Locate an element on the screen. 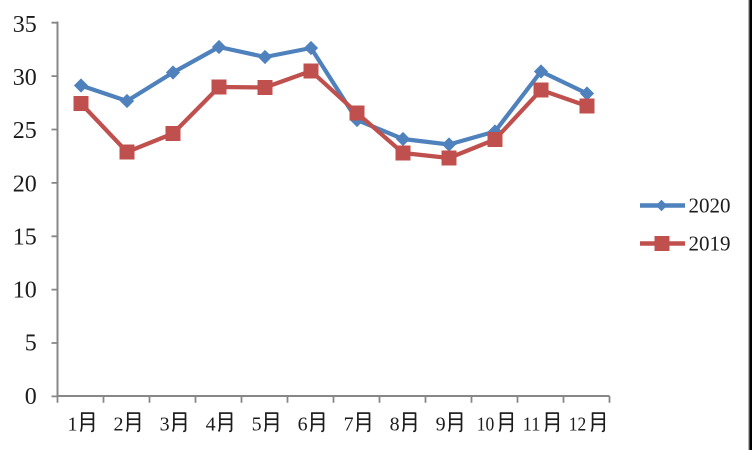 This screenshot has width=752, height=450. svg-text: 8 is located at coordinates (395, 425).